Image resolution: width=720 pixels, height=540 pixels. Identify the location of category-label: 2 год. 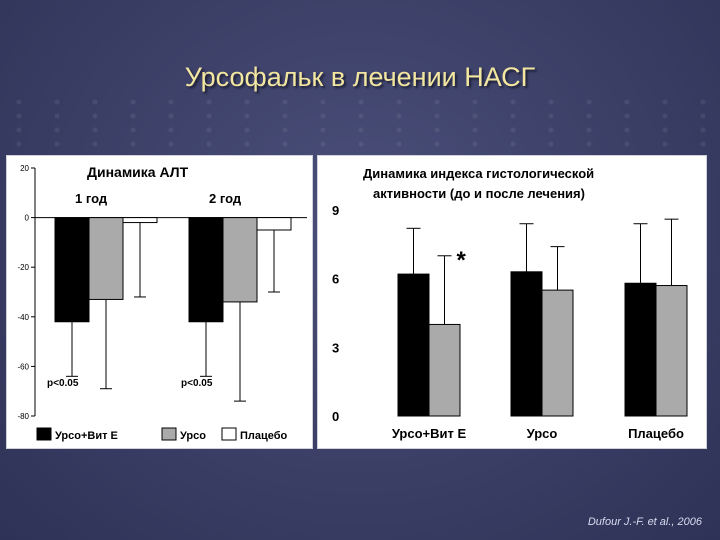
(225, 198).